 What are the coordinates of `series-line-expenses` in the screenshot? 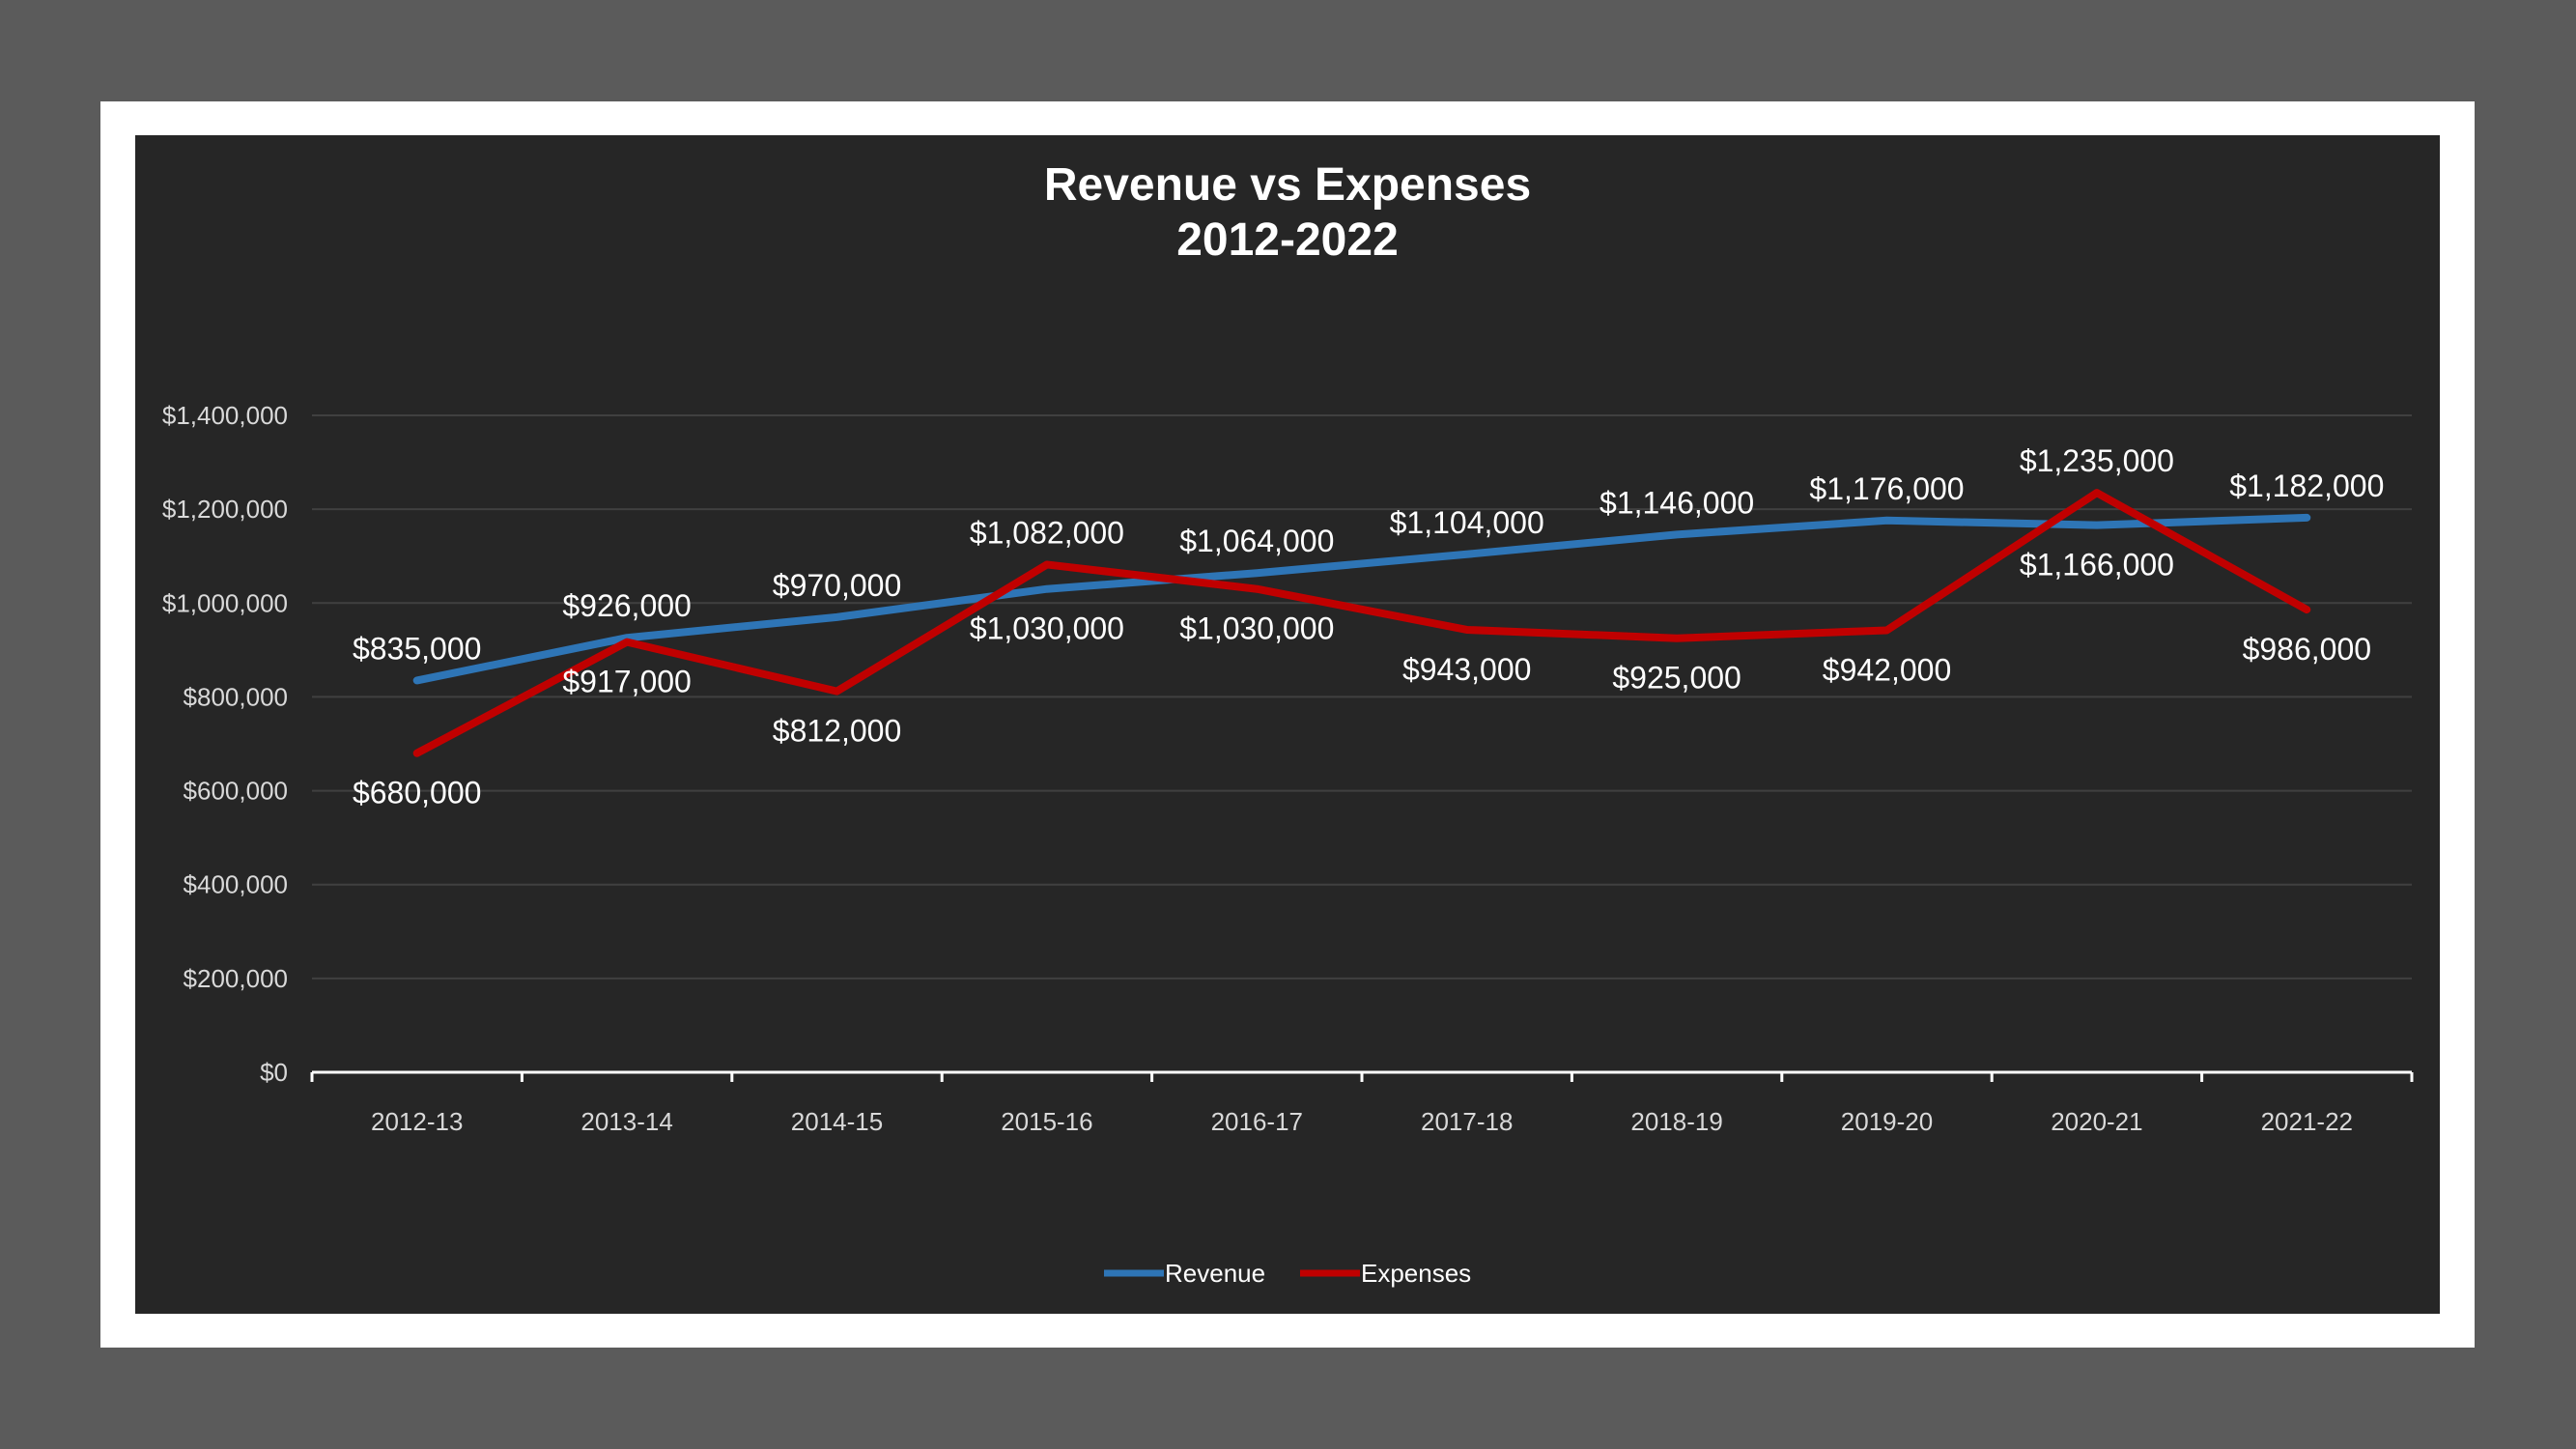 It's located at (1361, 623).